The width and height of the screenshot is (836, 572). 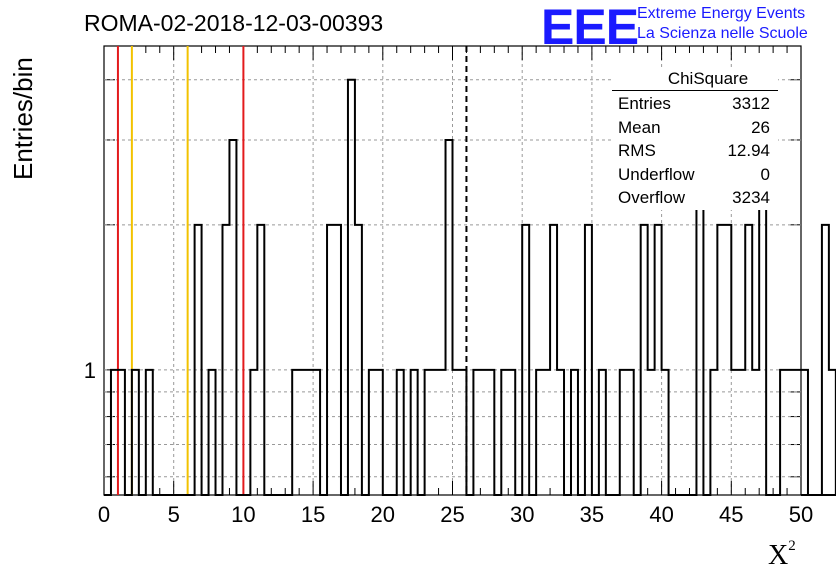 I want to click on stats-row-rms: RMS 12.94, so click(x=695, y=151).